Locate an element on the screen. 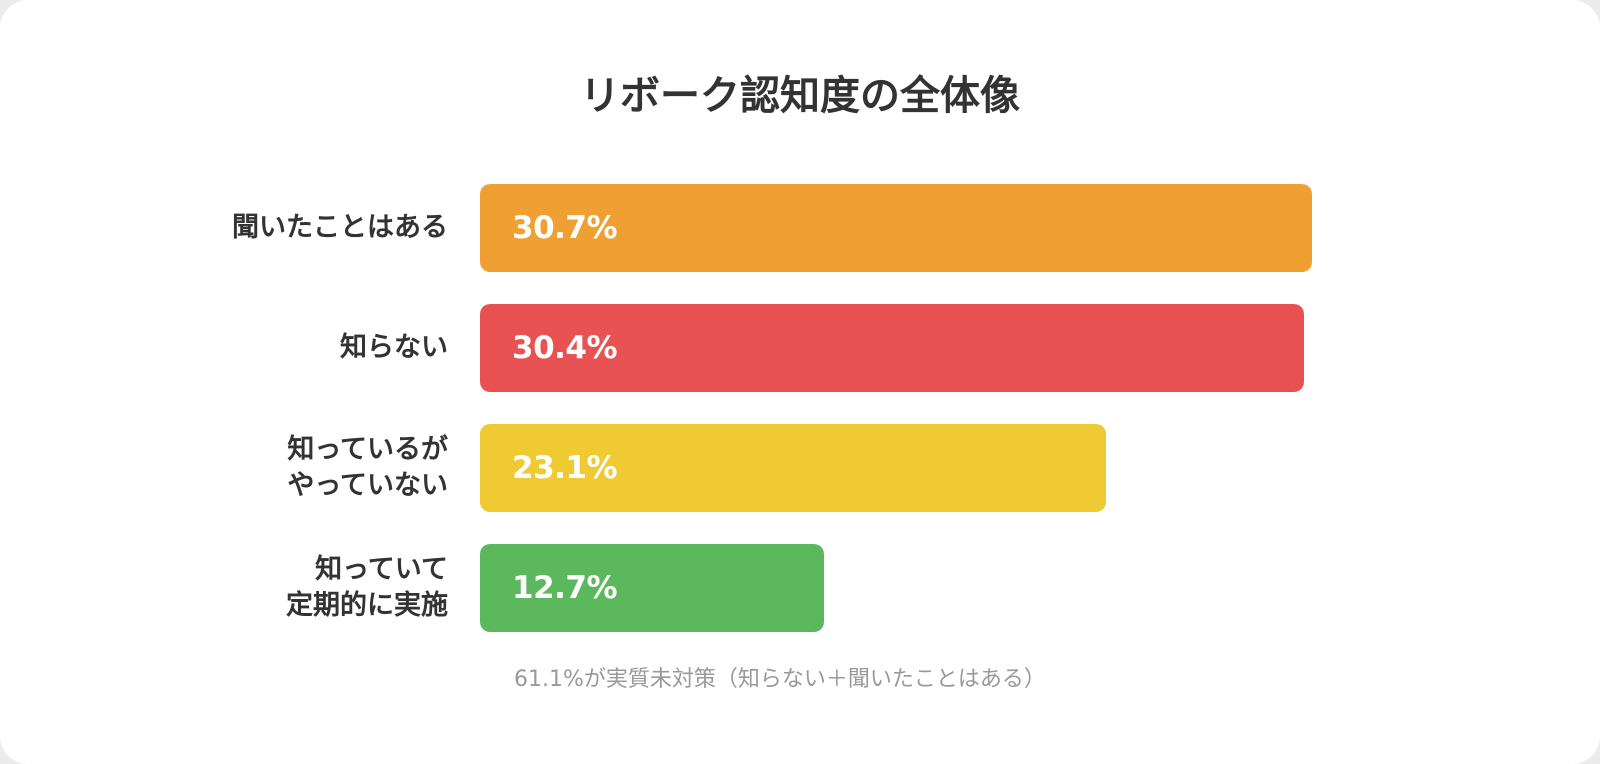 The height and width of the screenshot is (764, 1600). category-label-line: 定期的に実施 is located at coordinates (367, 605).